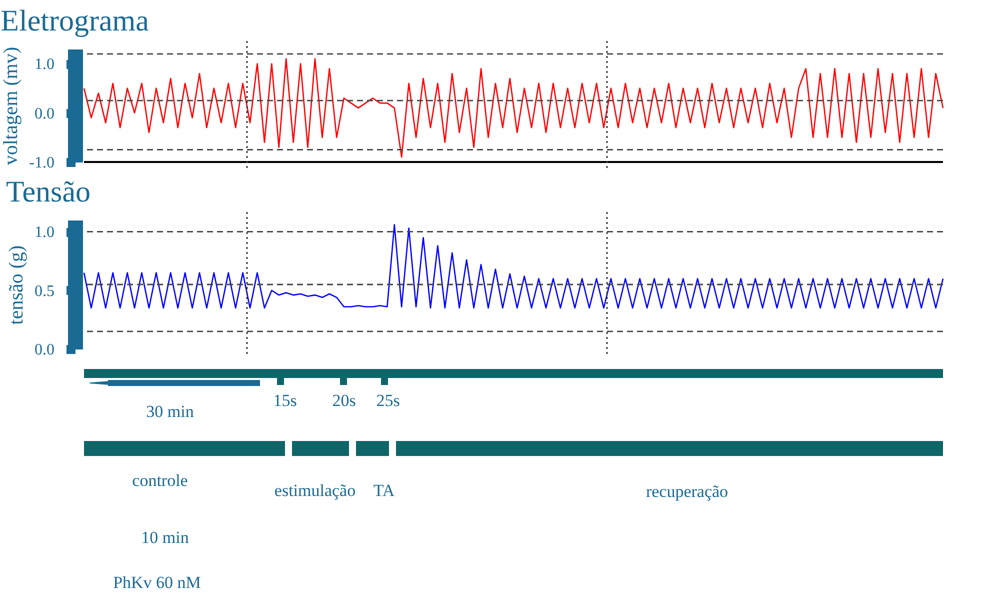 Image resolution: width=981 pixels, height=594 pixels. Describe the element at coordinates (315, 490) in the screenshot. I see `text: estimulação` at that location.